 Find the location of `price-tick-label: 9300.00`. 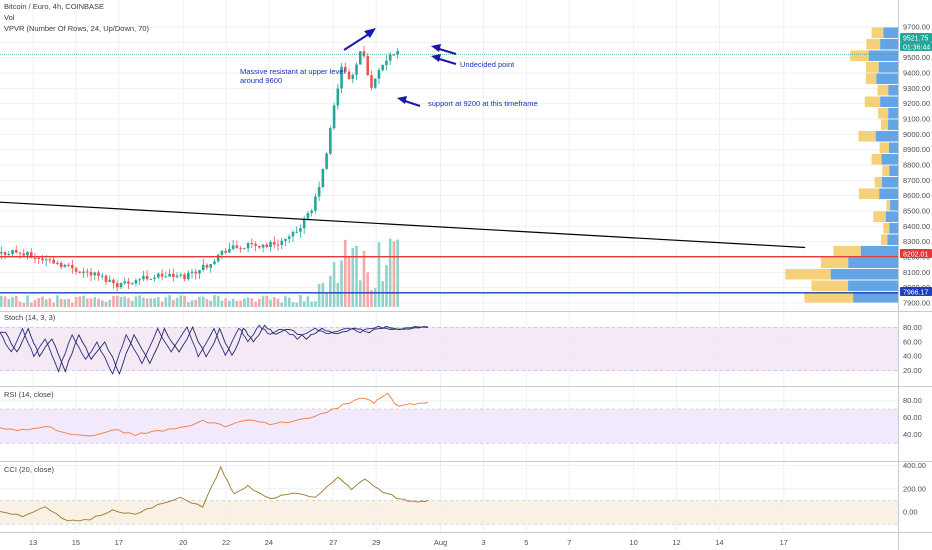

price-tick-label: 9300.00 is located at coordinates (916, 88).